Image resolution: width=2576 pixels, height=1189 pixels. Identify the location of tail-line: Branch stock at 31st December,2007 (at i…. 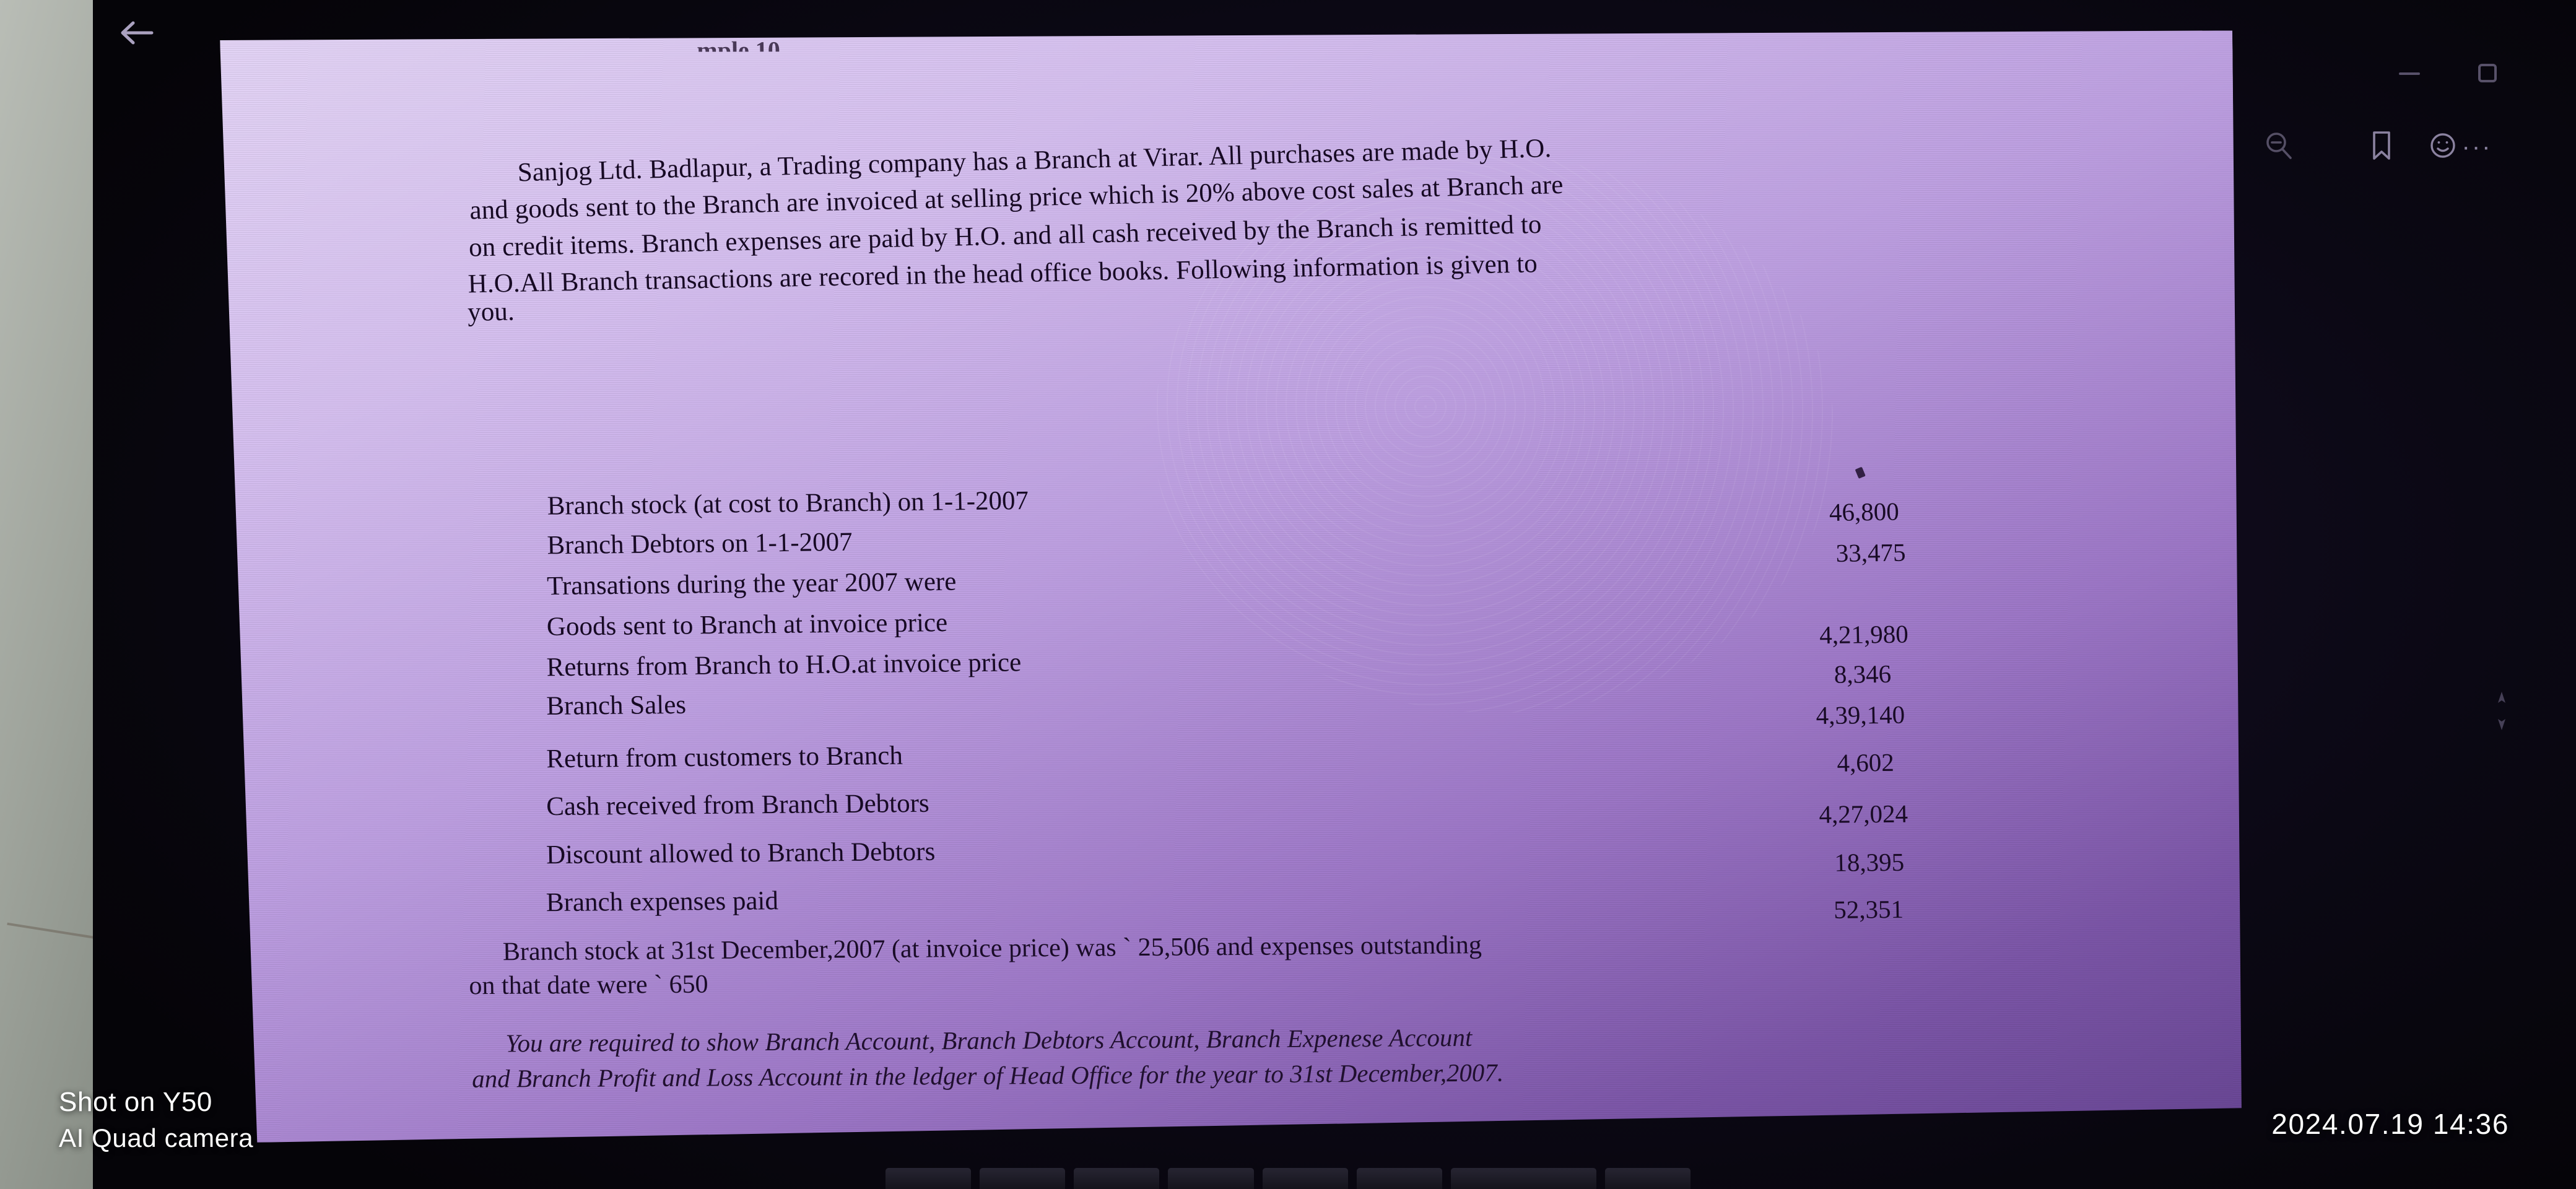
(992, 949).